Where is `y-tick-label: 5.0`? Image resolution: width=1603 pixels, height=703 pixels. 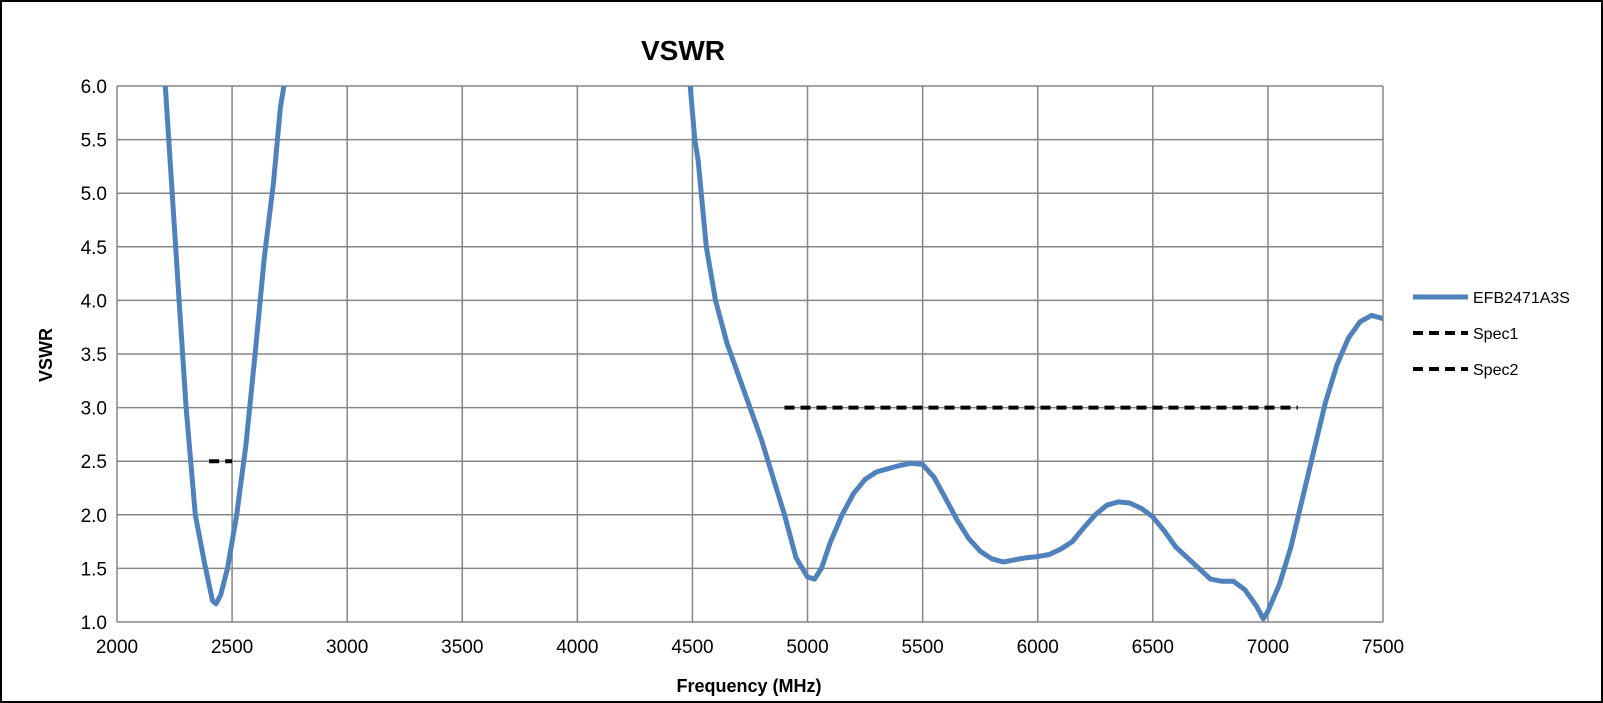
y-tick-label: 5.0 is located at coordinates (94, 194).